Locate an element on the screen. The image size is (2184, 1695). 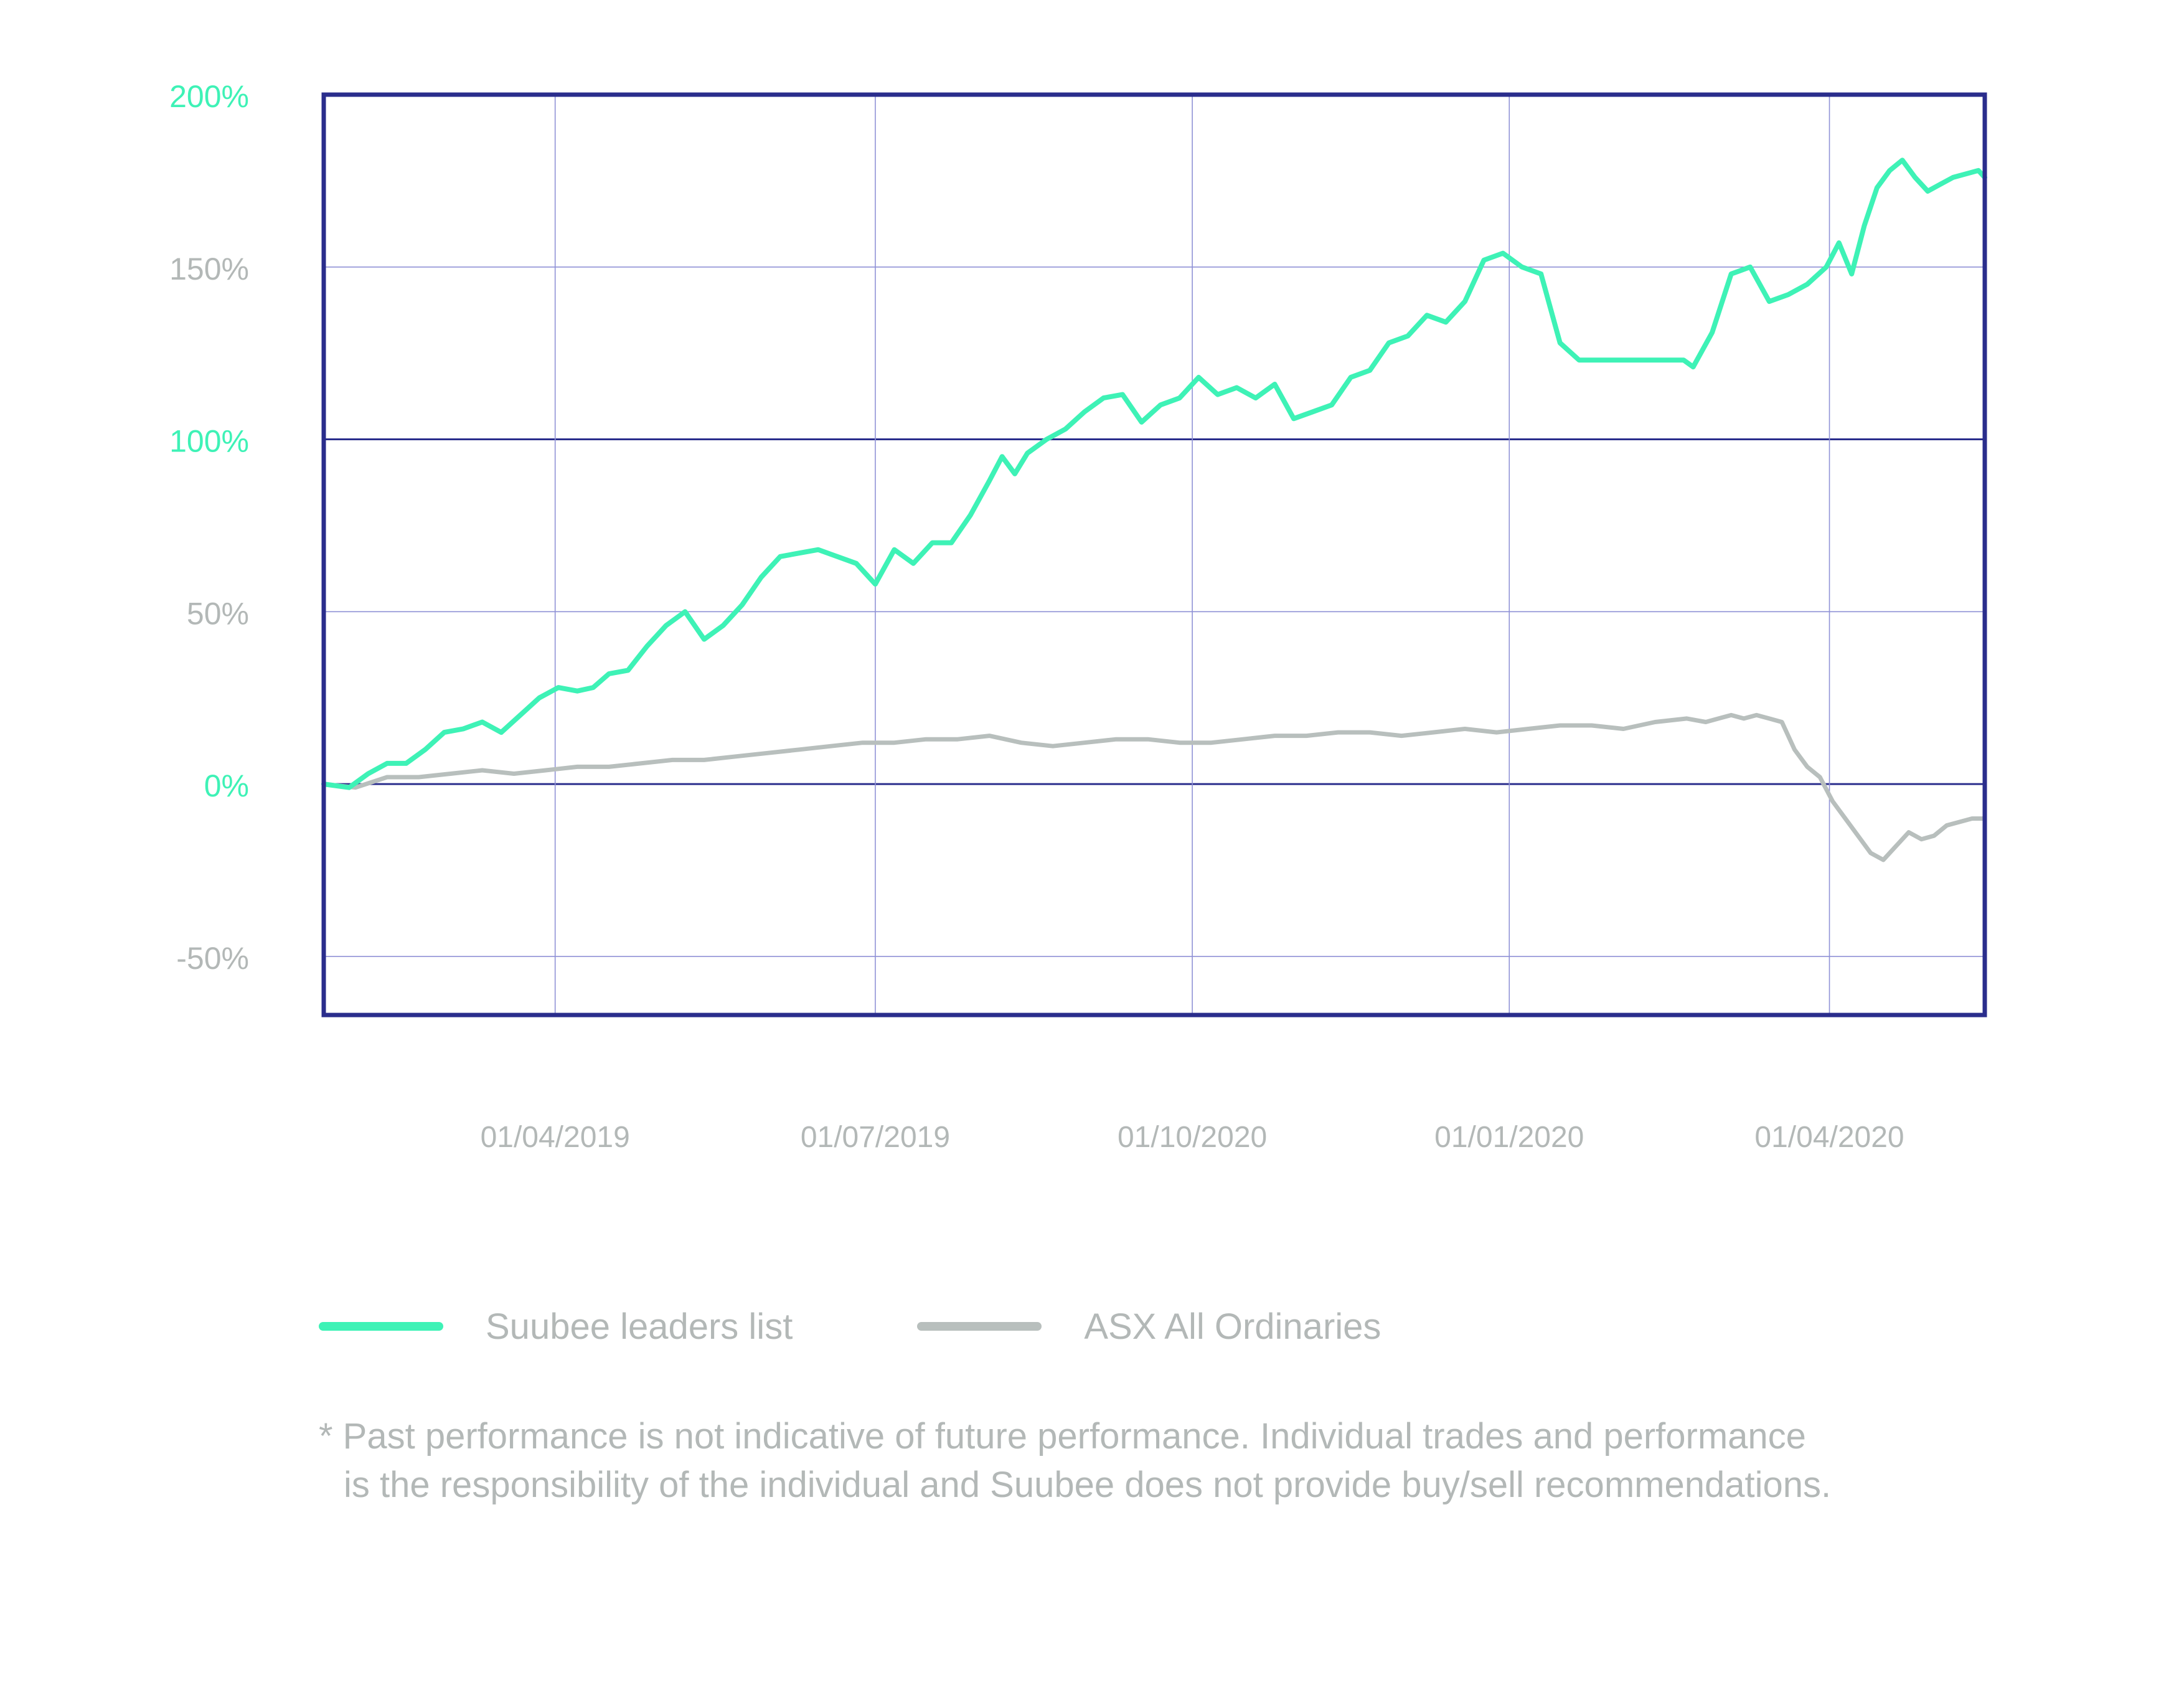
legend-swatch-suubee is located at coordinates (381, 1326).